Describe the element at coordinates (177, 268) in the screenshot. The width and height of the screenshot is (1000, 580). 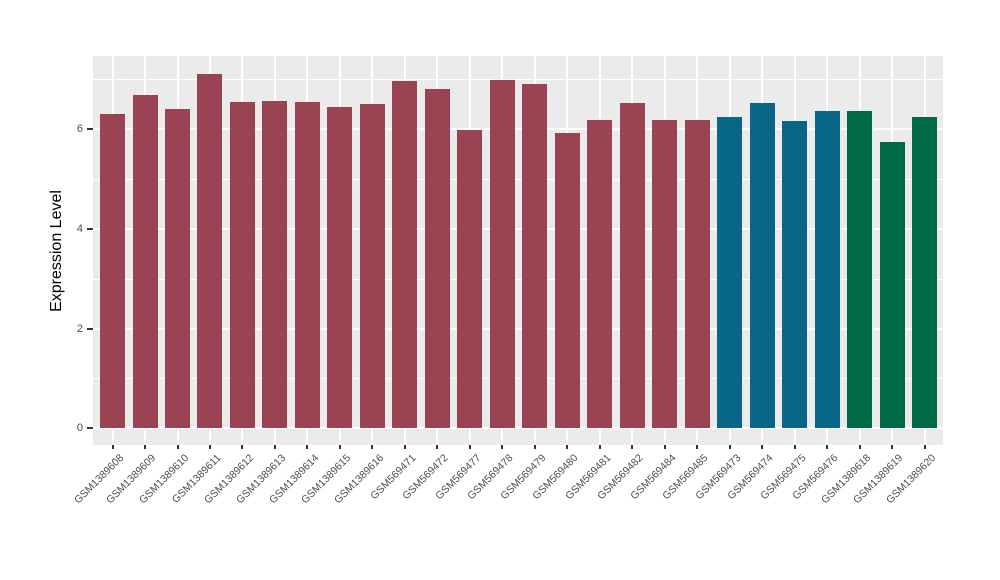
I see `bar-GSM1389610` at that location.